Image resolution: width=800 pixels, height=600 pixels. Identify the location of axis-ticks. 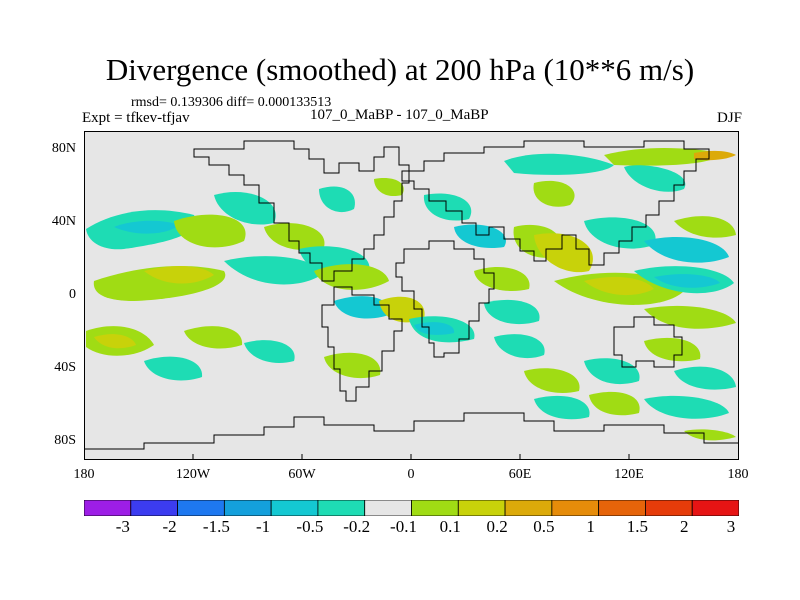
(411, 457).